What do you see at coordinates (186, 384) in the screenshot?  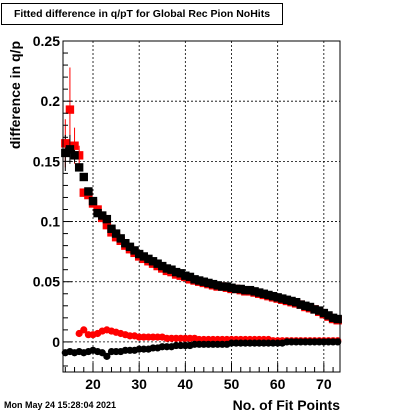 I see `x-tick-label: 40` at bounding box center [186, 384].